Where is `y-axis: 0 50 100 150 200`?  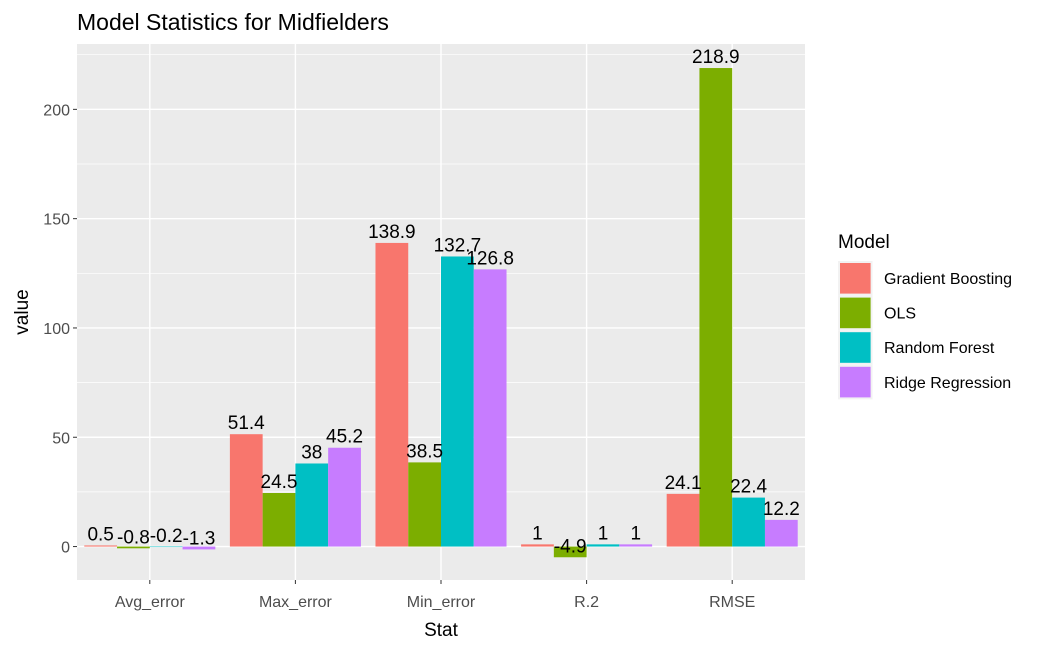
y-axis: 0 50 100 150 200 is located at coordinates (60, 329).